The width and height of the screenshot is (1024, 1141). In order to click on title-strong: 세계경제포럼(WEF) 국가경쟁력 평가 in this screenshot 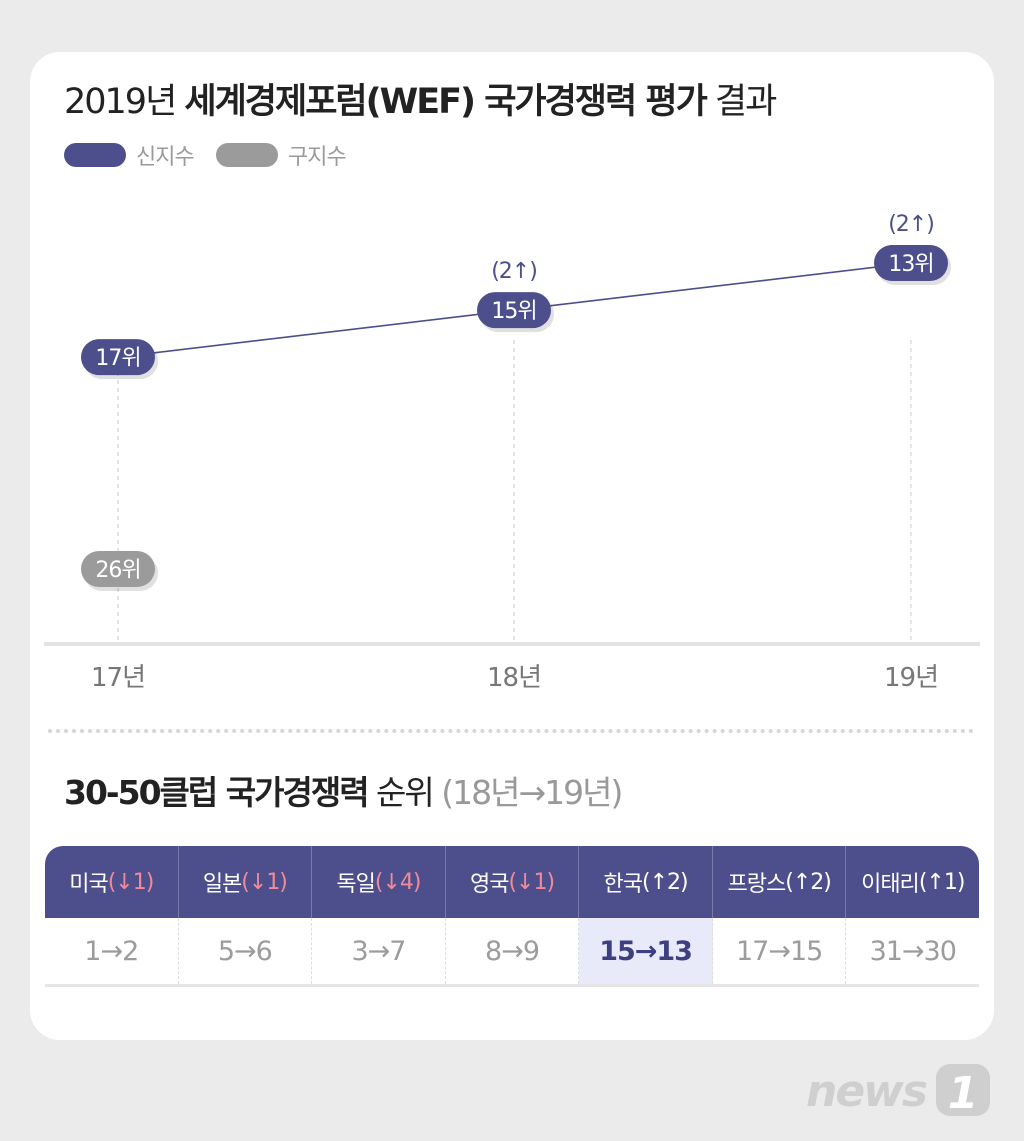, I will do `click(445, 102)`.